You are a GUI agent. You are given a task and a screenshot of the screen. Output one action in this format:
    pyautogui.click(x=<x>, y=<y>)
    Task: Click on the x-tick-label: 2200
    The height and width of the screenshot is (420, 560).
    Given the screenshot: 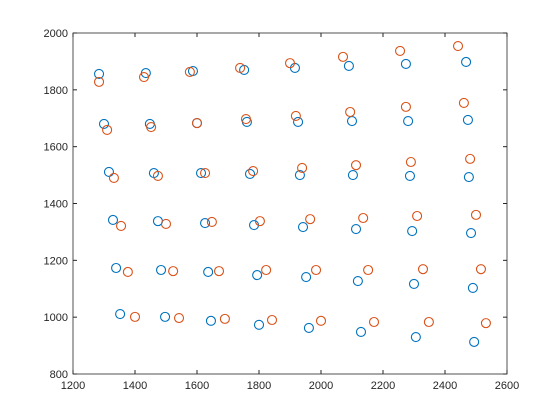 What is the action you would take?
    pyautogui.click(x=383, y=386)
    